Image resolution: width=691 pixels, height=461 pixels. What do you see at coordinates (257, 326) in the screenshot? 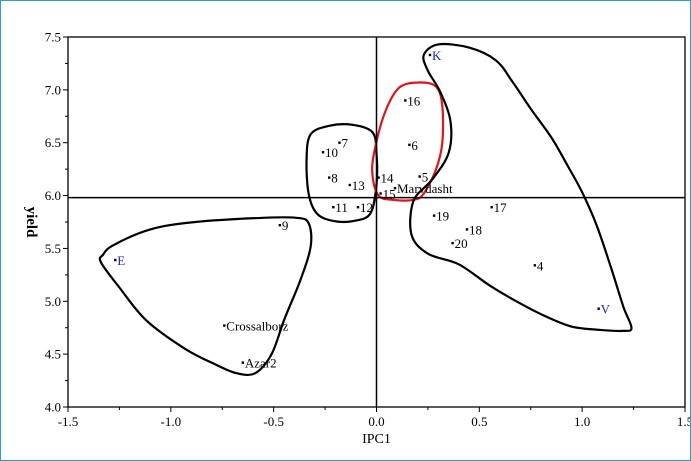
I see `point-label-crossalborz: Crossalborz` at bounding box center [257, 326].